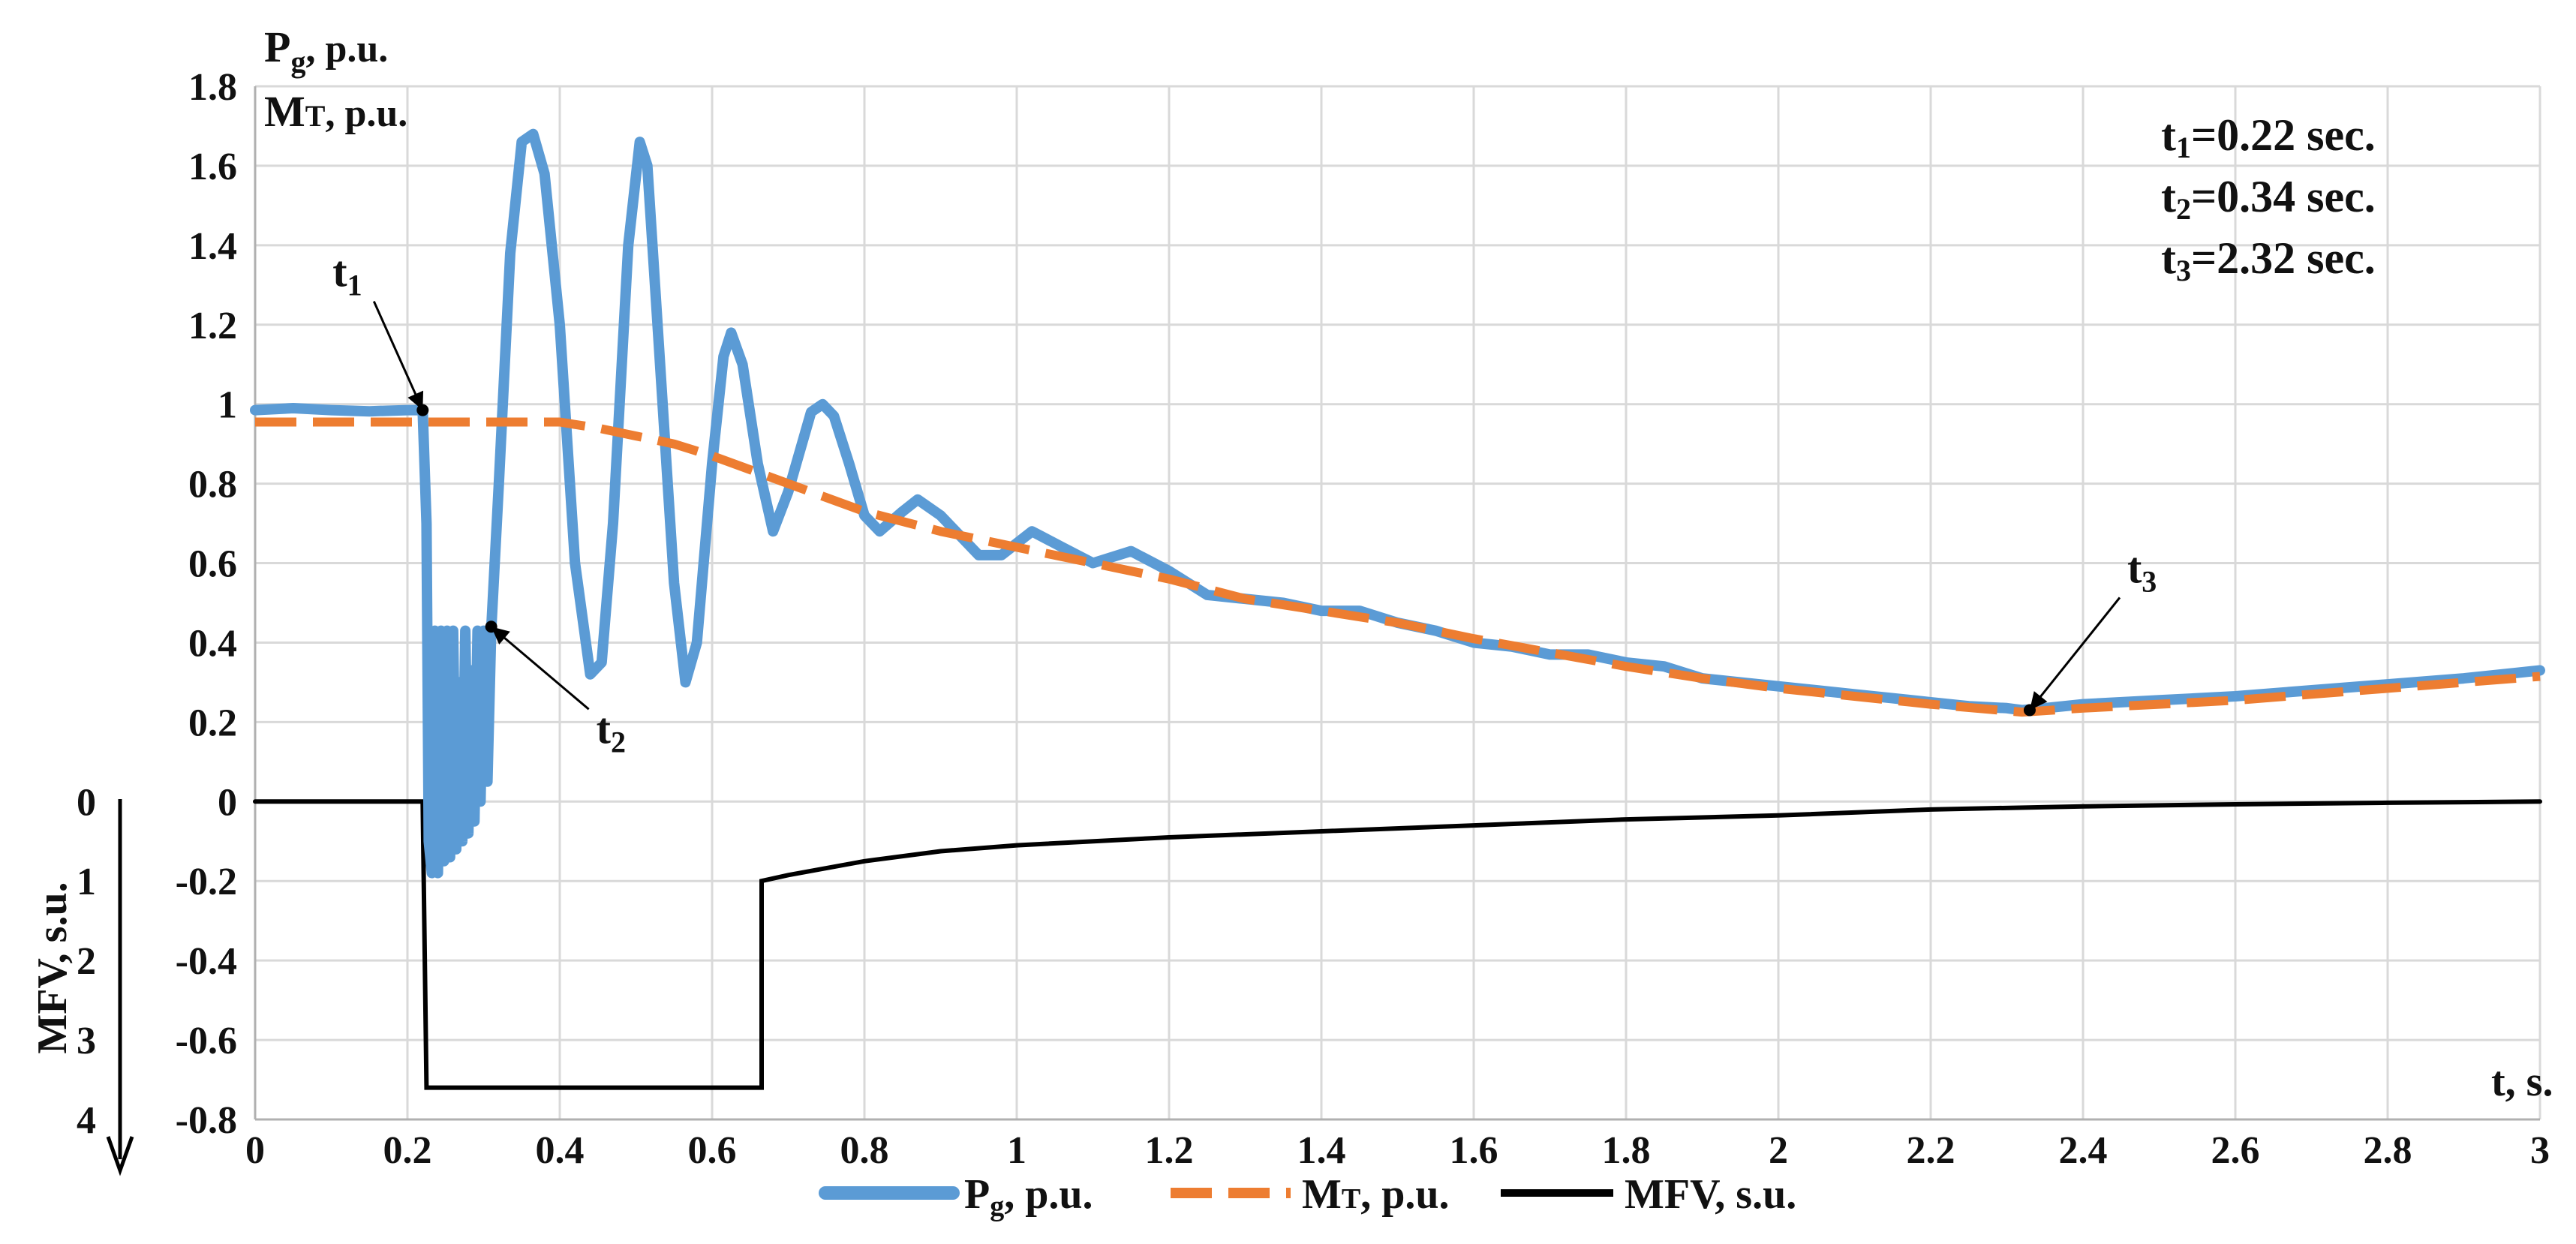  What do you see at coordinates (120, 987) in the screenshot?
I see `mfv-axis-arrow` at bounding box center [120, 987].